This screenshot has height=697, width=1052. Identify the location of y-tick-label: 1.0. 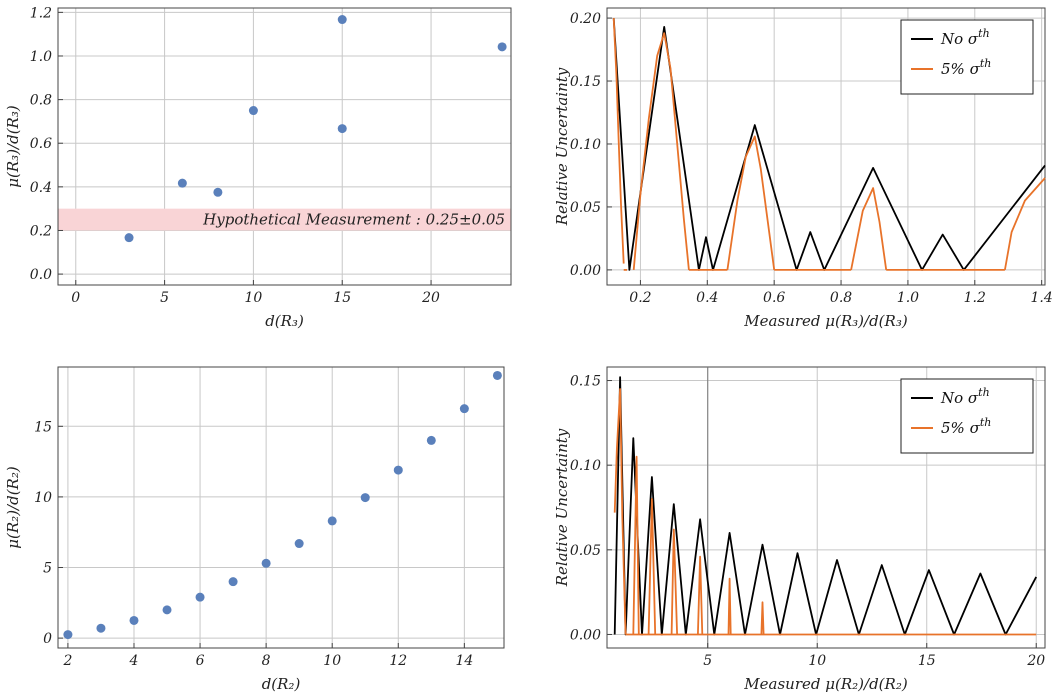
(41, 57).